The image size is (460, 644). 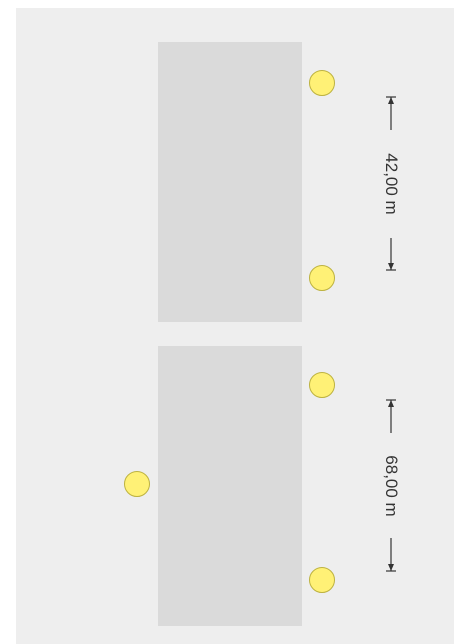 What do you see at coordinates (230, 486) in the screenshot?
I see `parking-block-lower` at bounding box center [230, 486].